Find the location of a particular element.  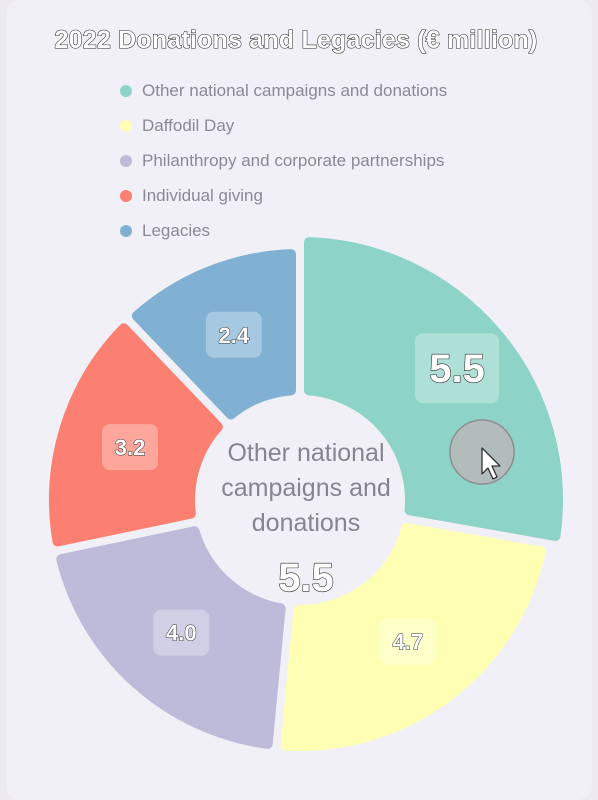

value-label: 4.7 is located at coordinates (408, 642).